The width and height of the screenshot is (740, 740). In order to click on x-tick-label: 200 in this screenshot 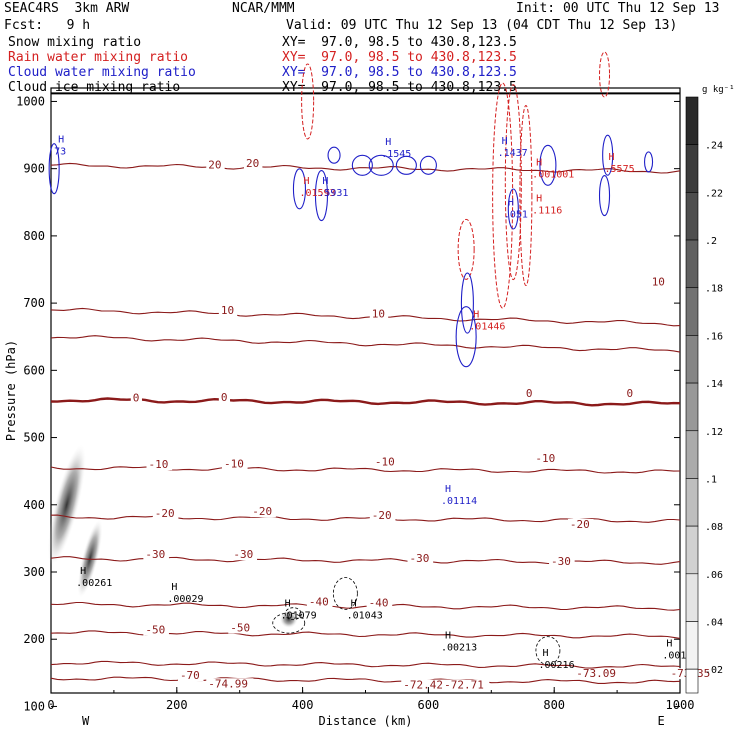, I will do `click(177, 705)`.